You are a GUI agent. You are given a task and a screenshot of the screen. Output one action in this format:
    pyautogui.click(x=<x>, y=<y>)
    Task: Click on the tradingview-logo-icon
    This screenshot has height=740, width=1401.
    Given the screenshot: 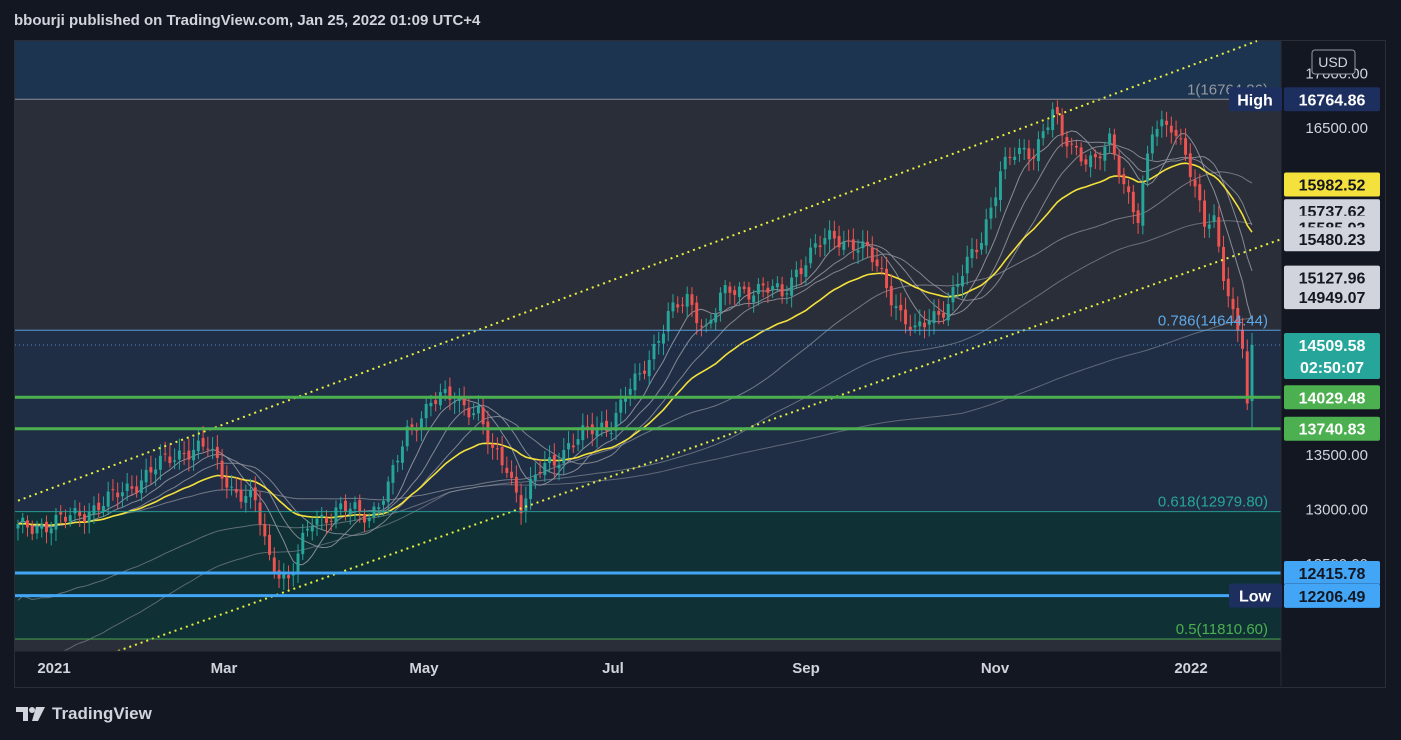 What is the action you would take?
    pyautogui.click(x=31, y=714)
    